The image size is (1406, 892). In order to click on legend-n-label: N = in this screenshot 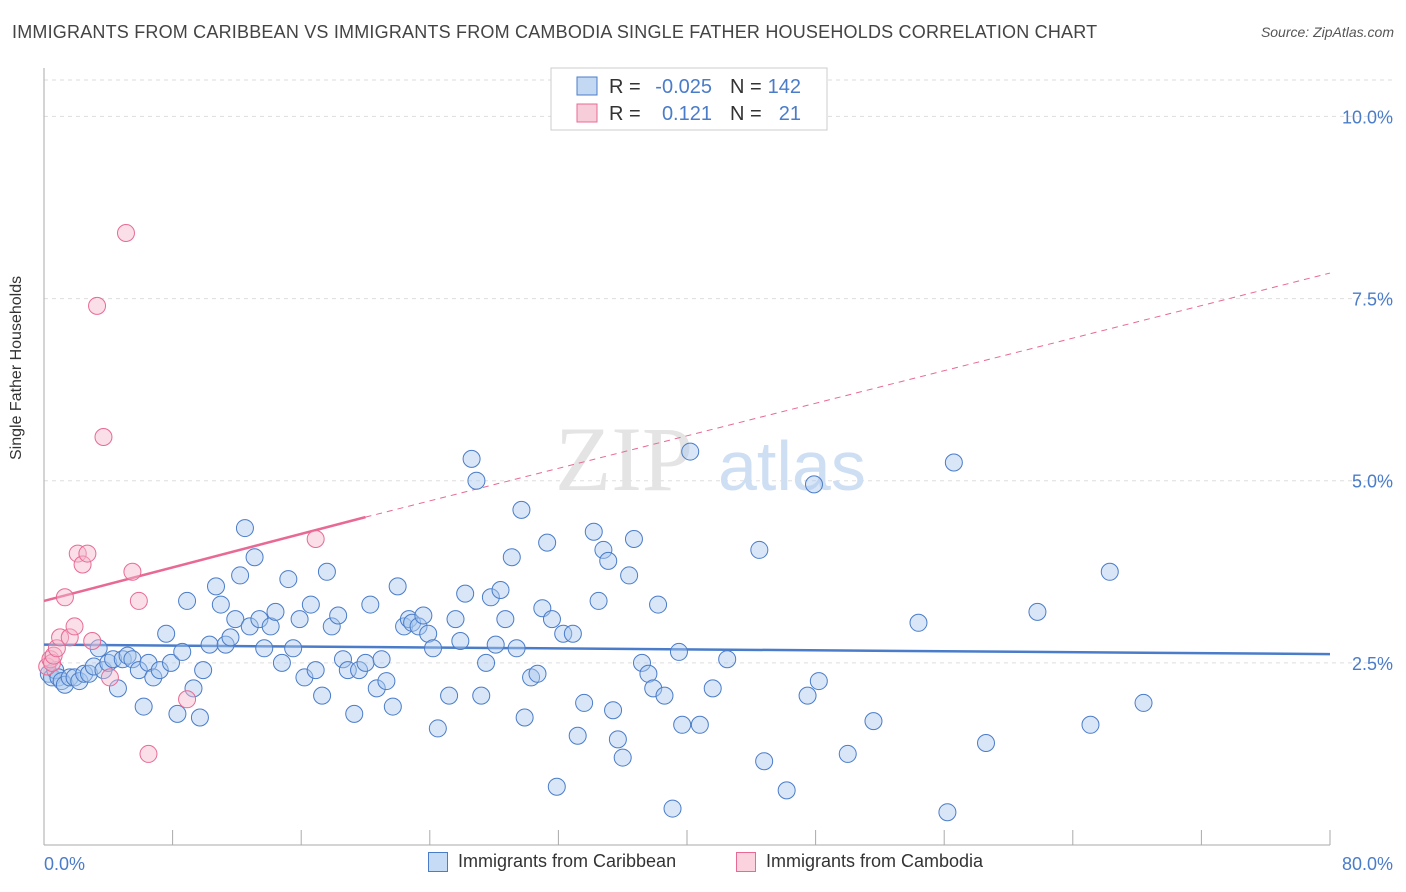, I will do `click(746, 114)`.